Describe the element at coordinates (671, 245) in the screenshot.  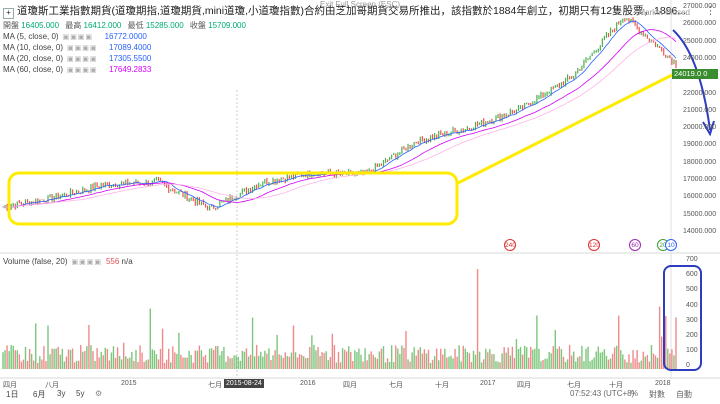
I see `marker-10: 10` at that location.